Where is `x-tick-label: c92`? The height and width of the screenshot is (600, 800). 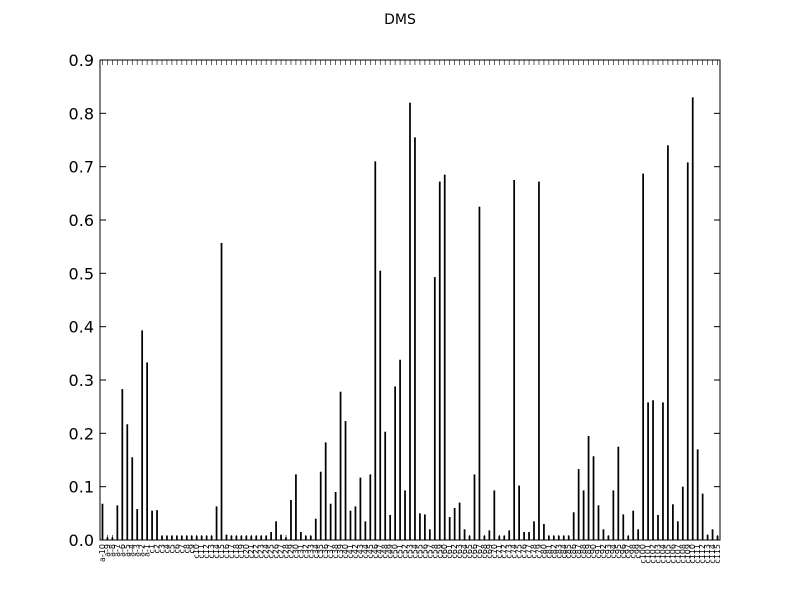
x-tick-label: c92 is located at coordinates (603, 551).